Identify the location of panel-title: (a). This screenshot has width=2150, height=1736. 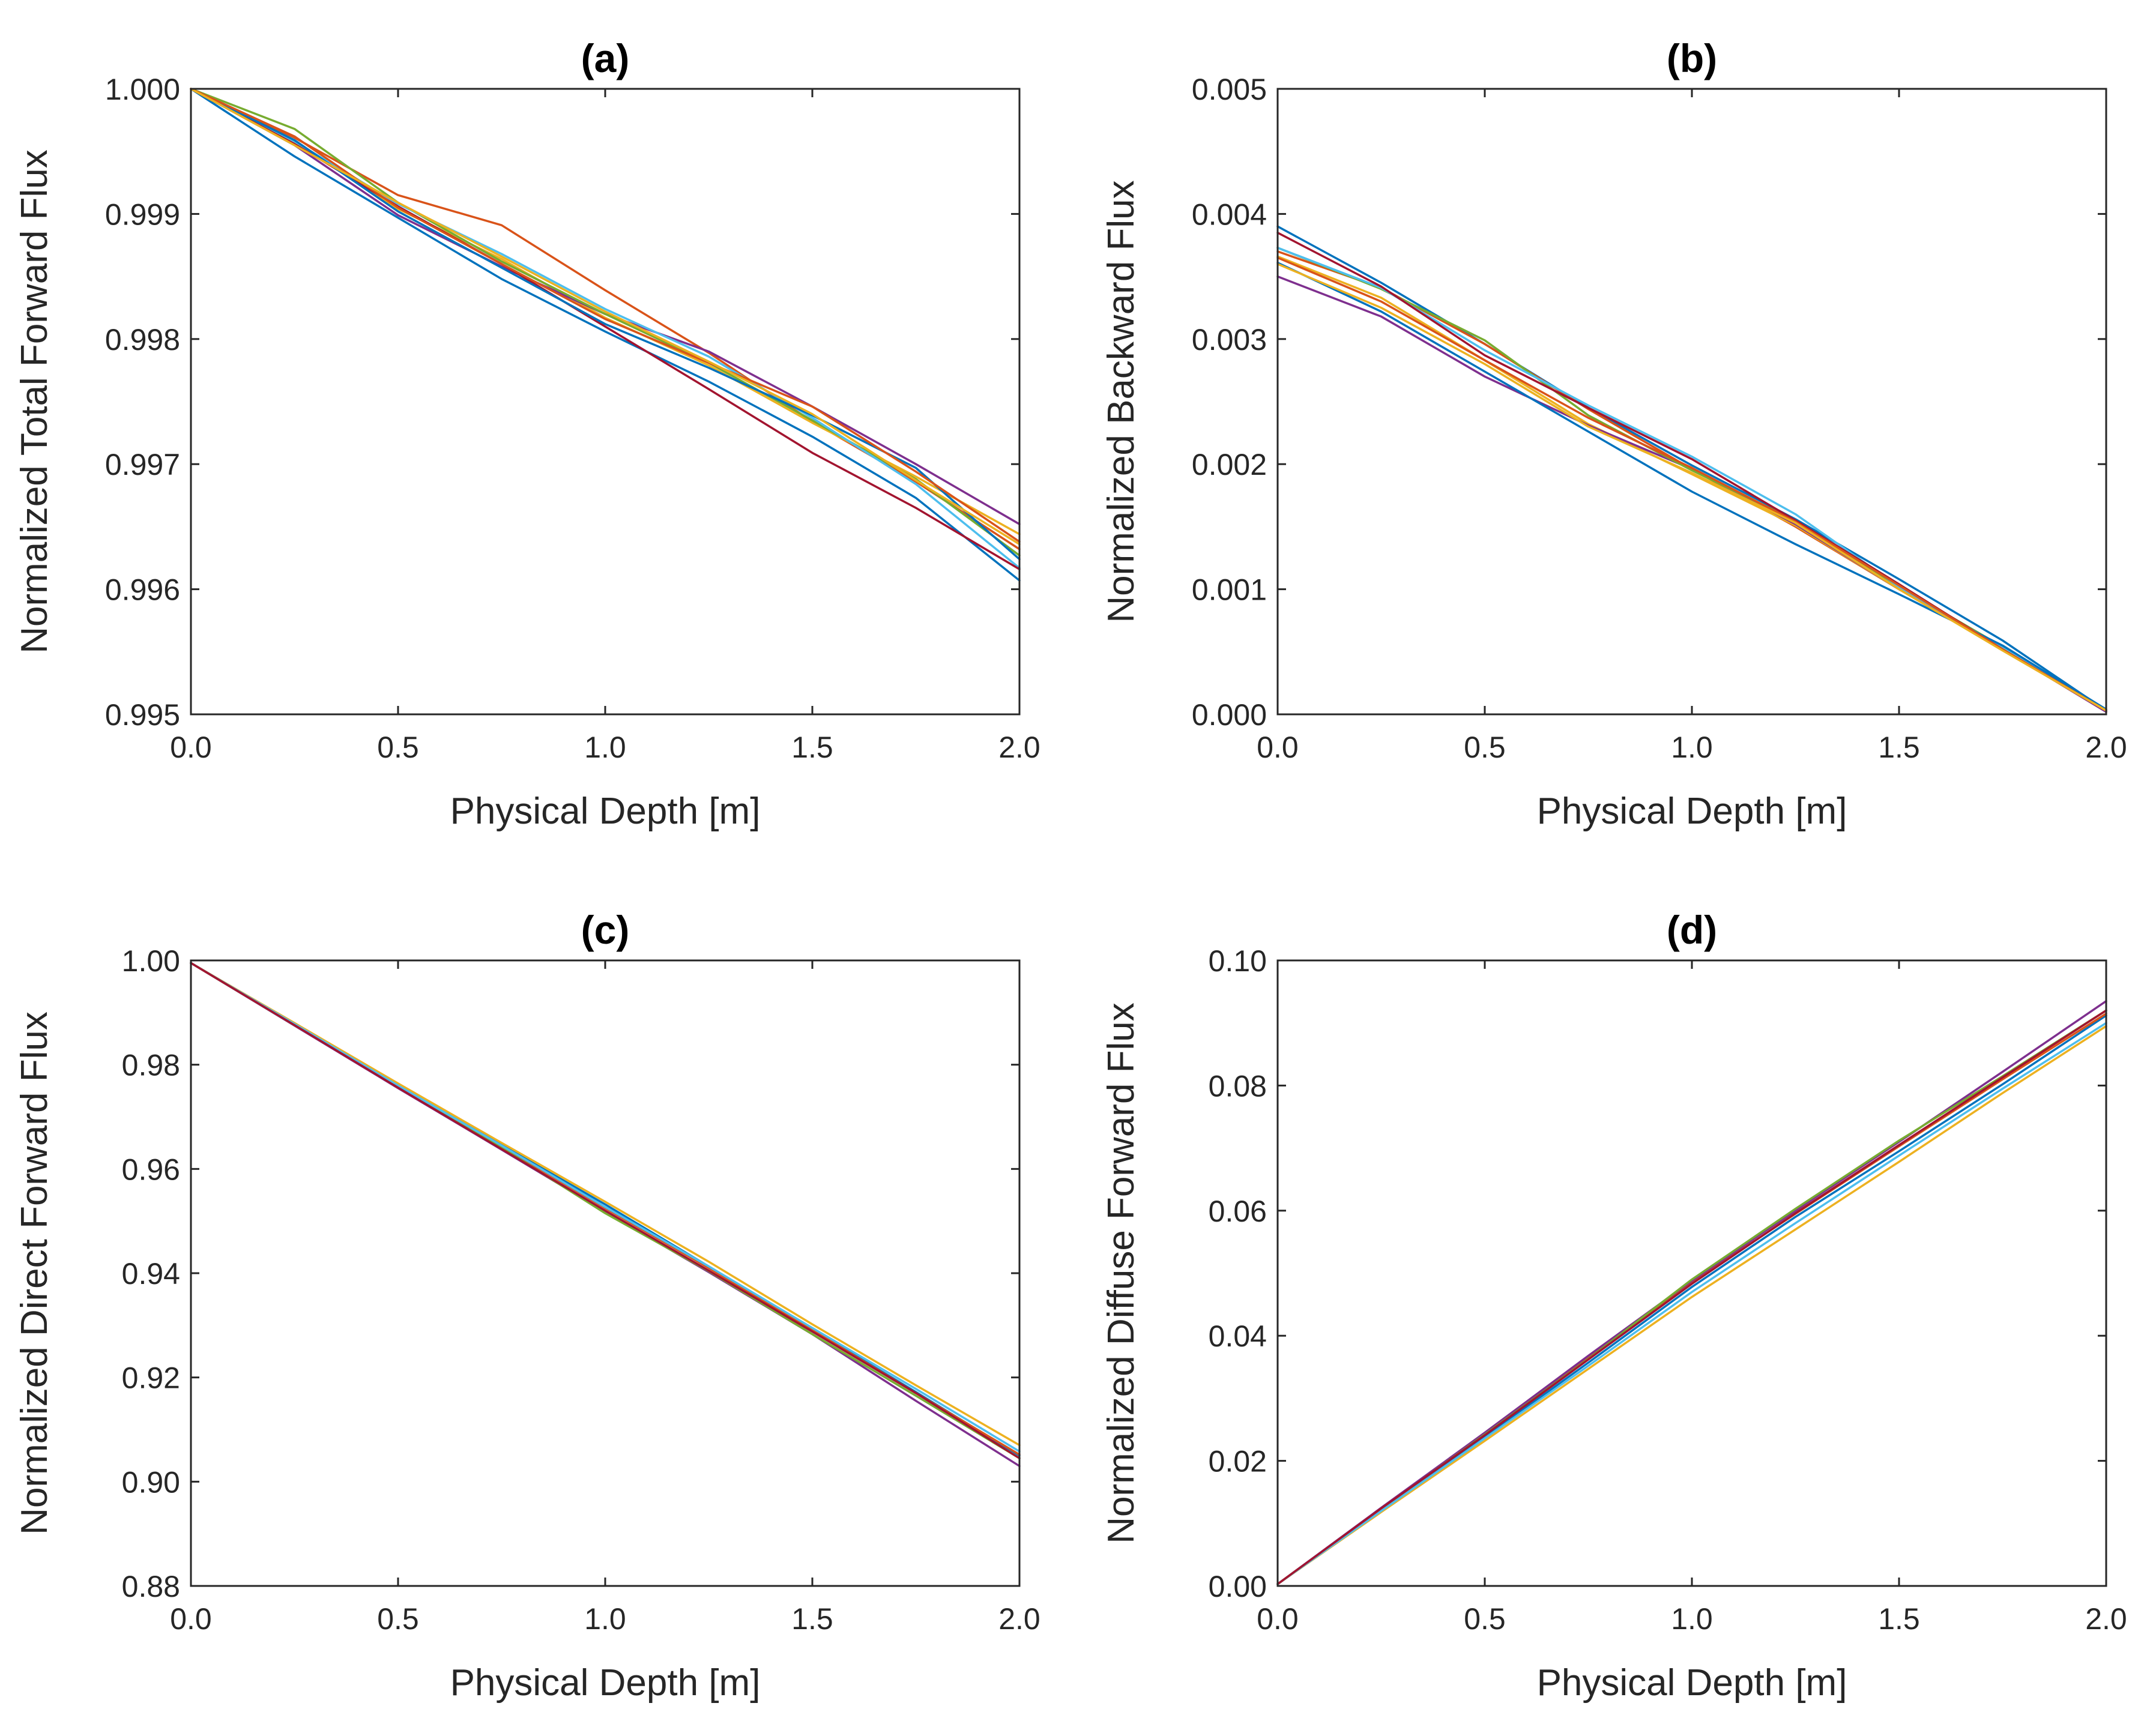
(605, 58).